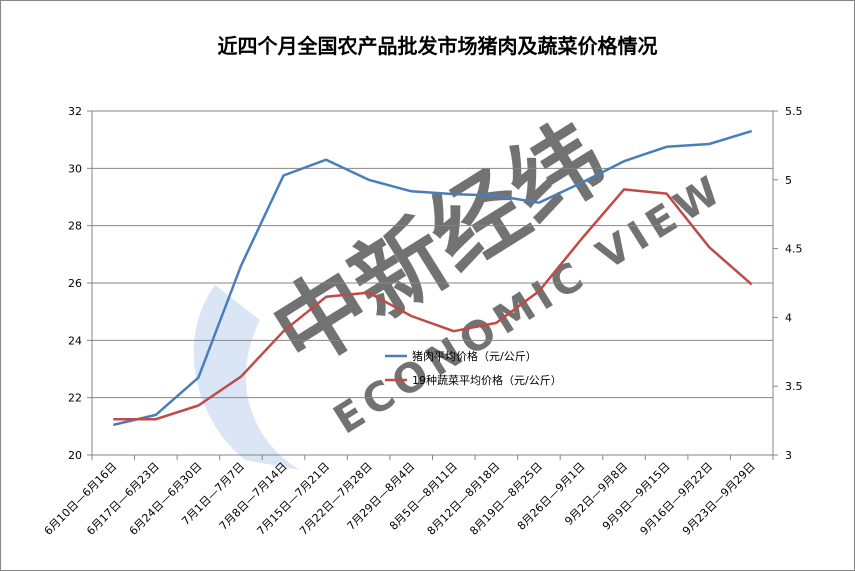 The width and height of the screenshot is (855, 571). Describe the element at coordinates (75, 340) in the screenshot. I see `left-axis-tick-label: 24` at that location.